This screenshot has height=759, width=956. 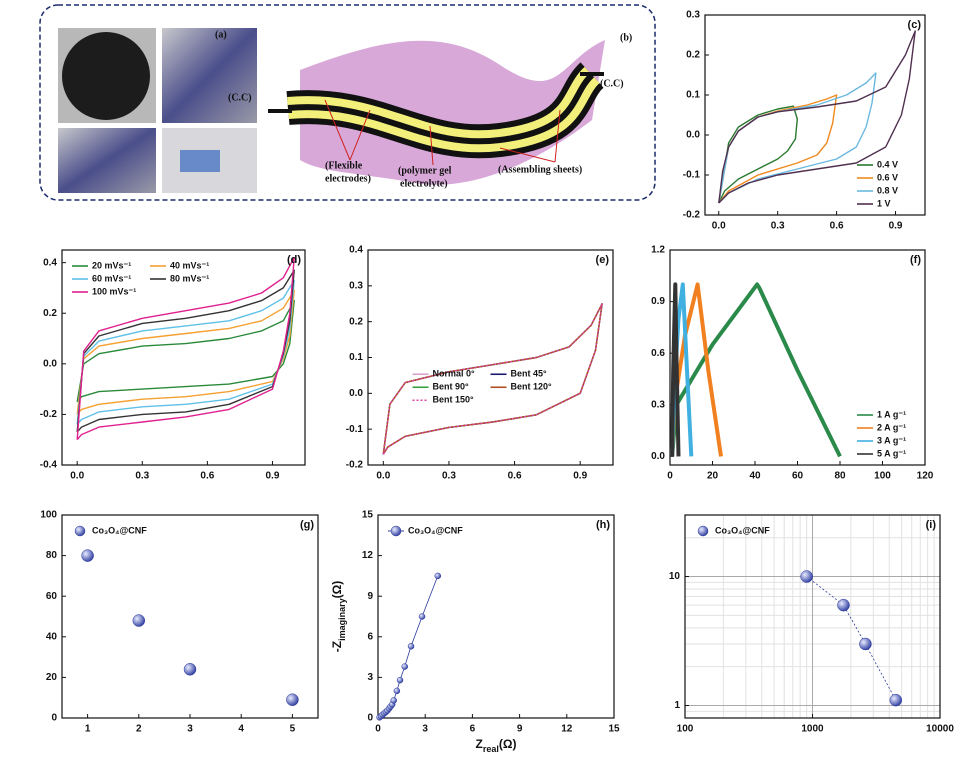 I want to click on y-tick-label: 100, so click(x=48, y=515).